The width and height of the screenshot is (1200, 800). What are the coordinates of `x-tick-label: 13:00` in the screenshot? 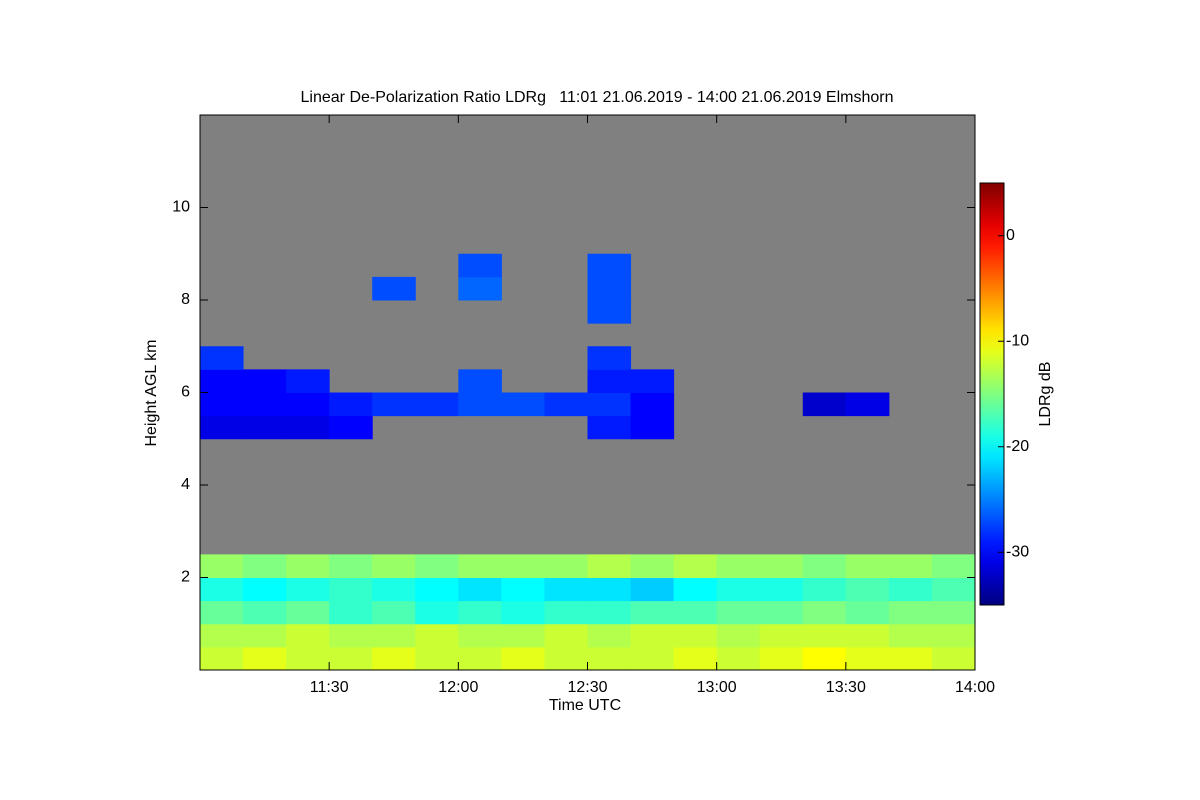 It's located at (717, 687).